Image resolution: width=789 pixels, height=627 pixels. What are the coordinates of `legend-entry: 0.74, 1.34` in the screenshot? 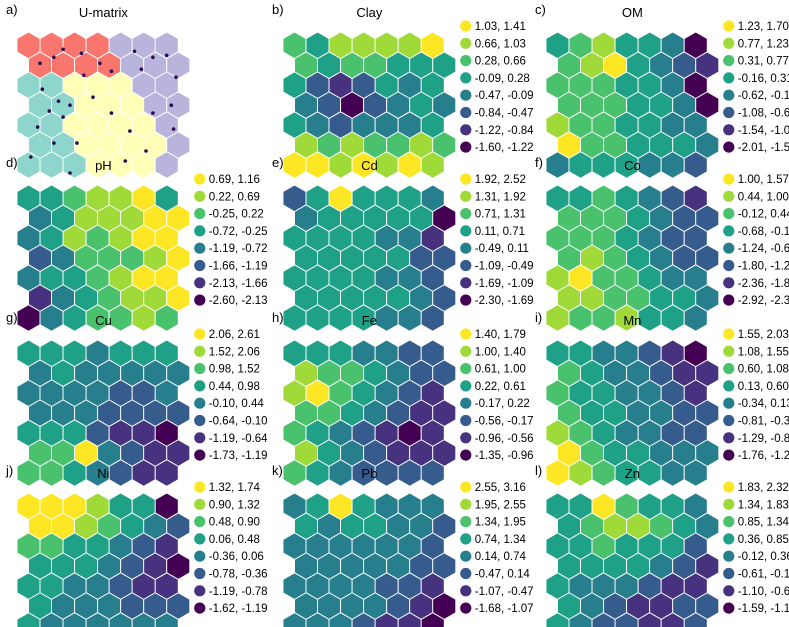 It's located at (501, 540).